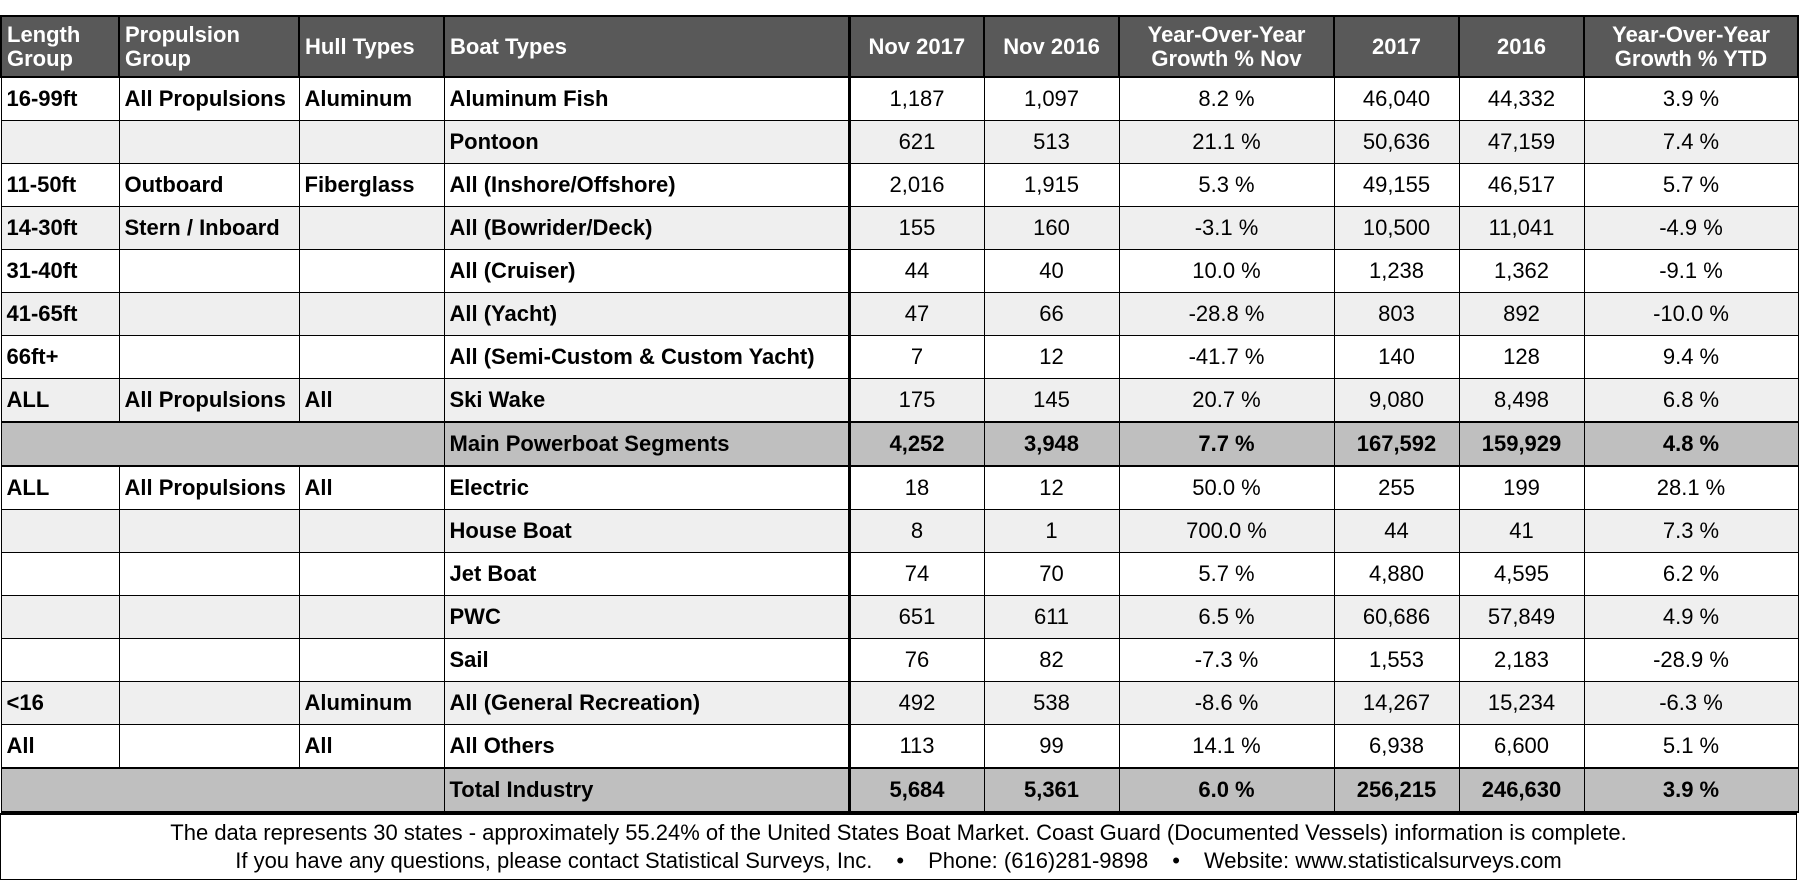  Describe the element at coordinates (1521, 444) in the screenshot. I see `subtotal-2016: 159,929` at that location.